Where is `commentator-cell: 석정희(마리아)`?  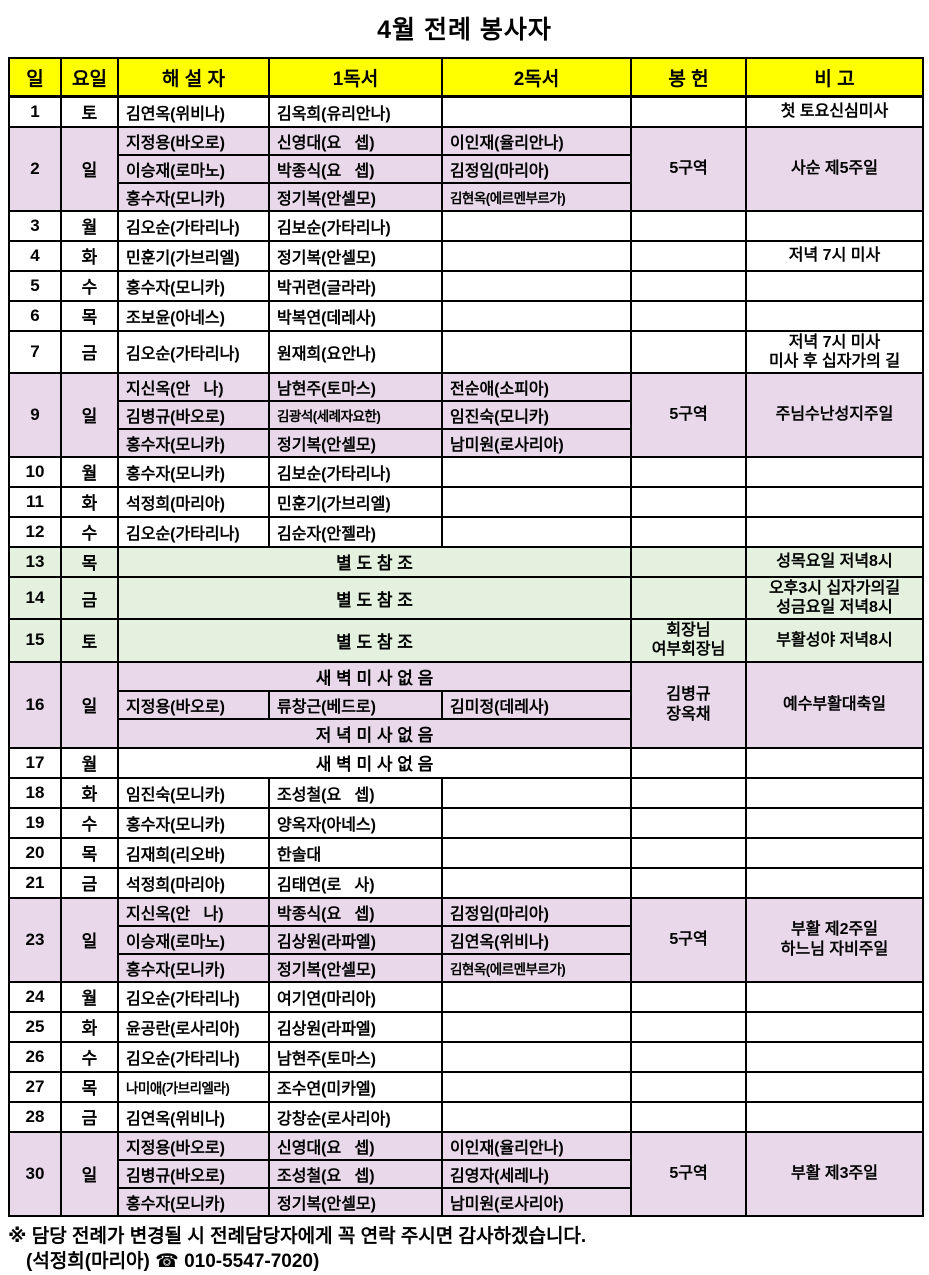
commentator-cell: 석정희(마리아) is located at coordinates (193, 882).